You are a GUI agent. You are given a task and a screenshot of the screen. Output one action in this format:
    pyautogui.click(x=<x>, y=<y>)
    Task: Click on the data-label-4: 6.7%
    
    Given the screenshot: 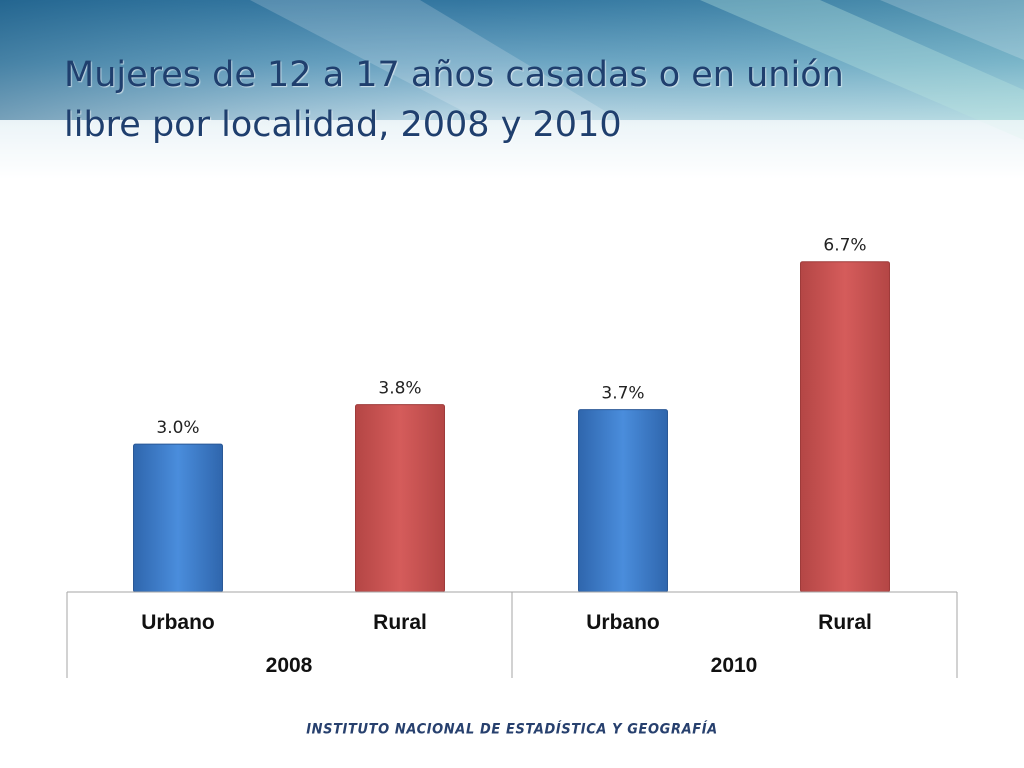 What is the action you would take?
    pyautogui.click(x=844, y=246)
    